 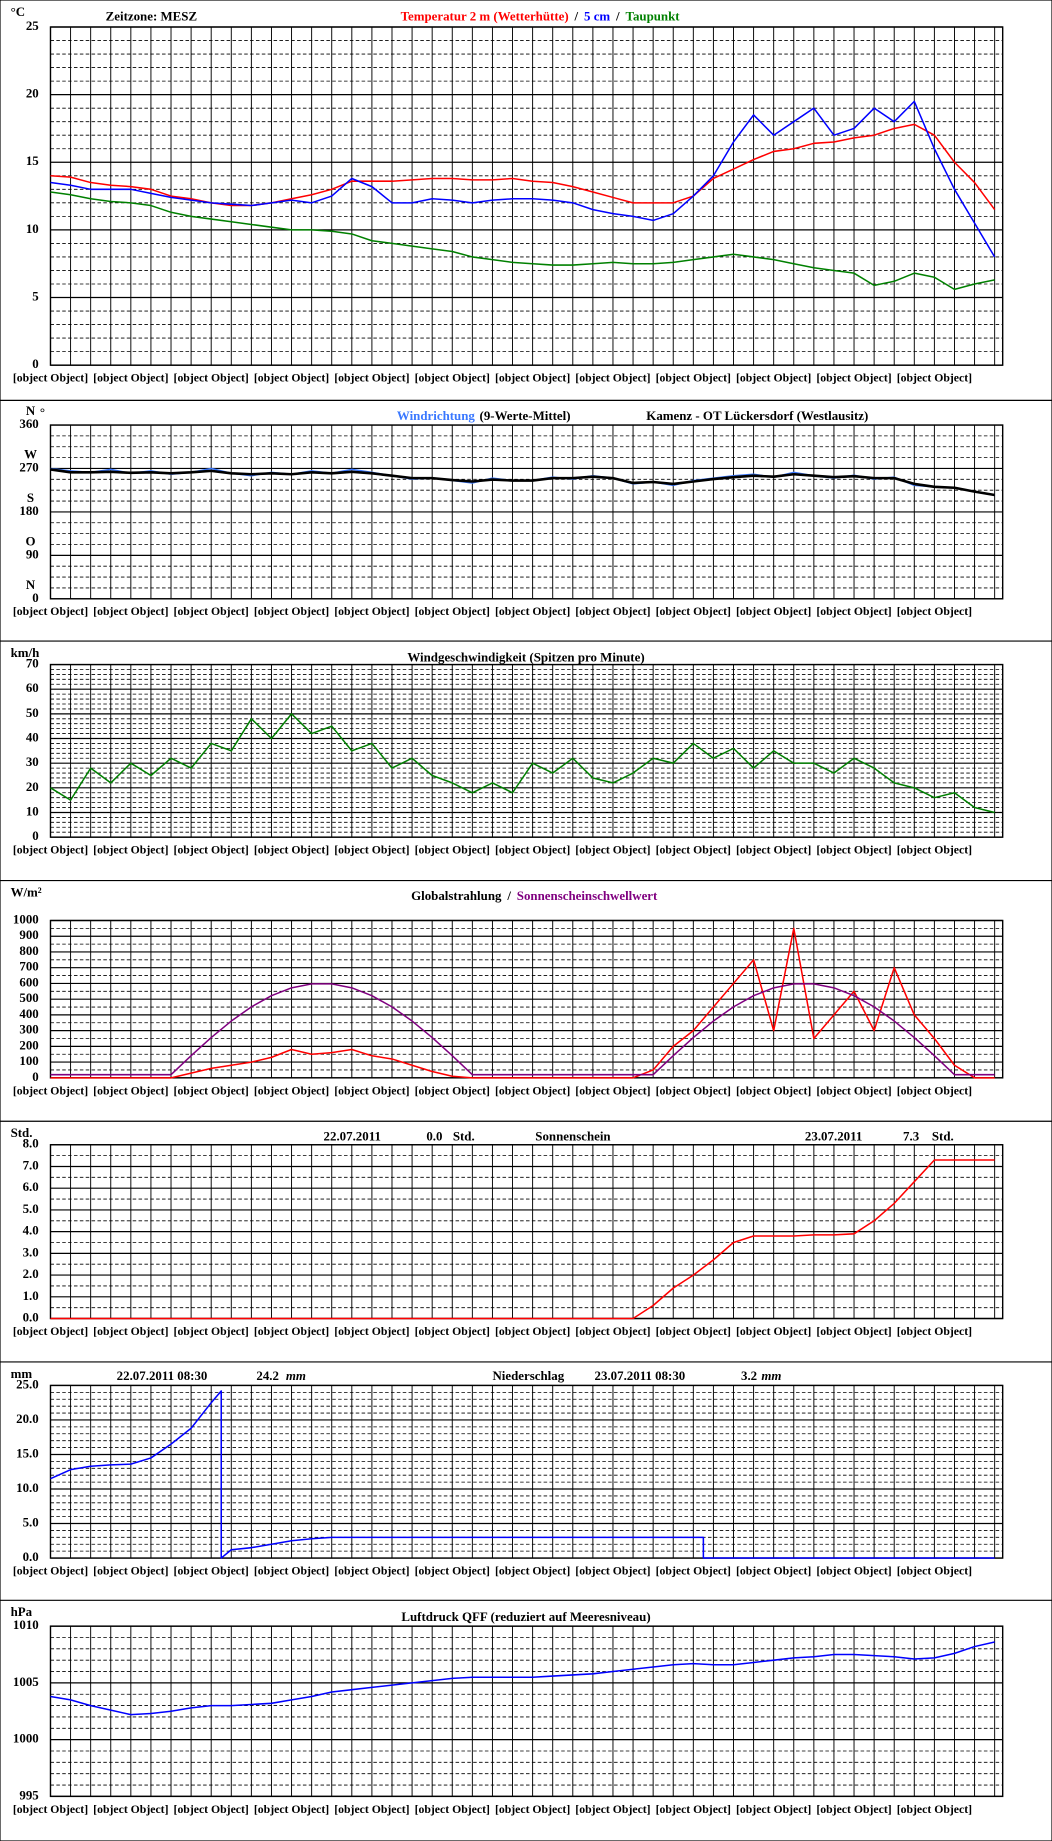 I want to click on compass-label: N, so click(x=31, y=584).